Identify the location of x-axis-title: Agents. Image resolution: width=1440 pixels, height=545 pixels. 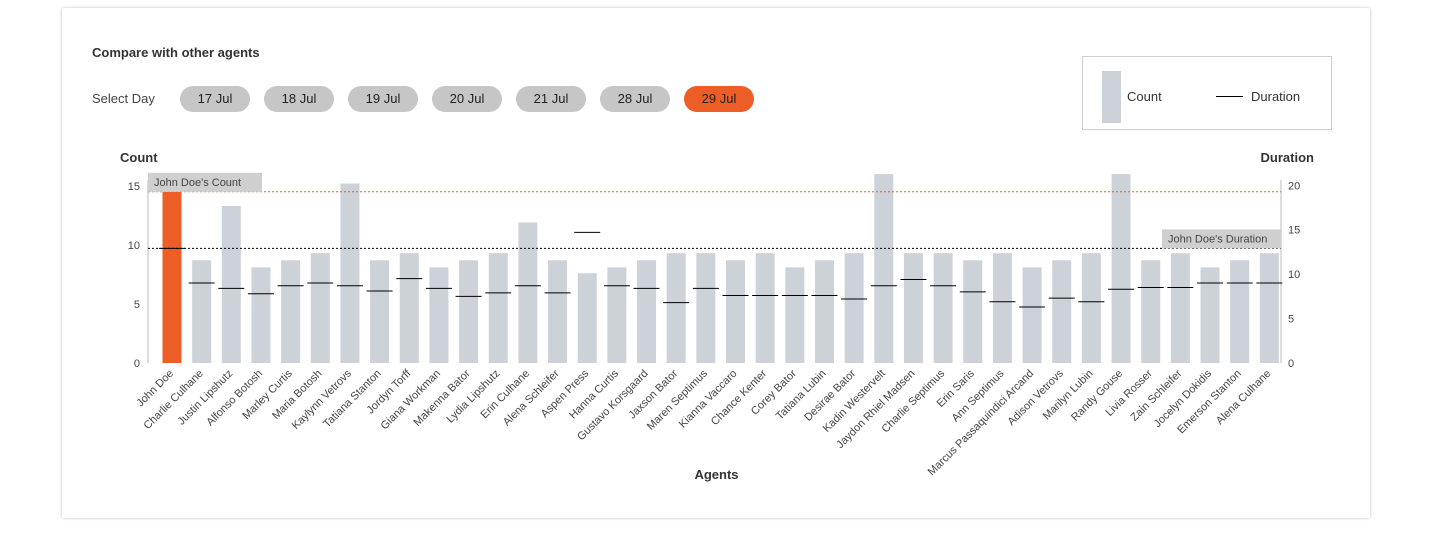
(716, 474).